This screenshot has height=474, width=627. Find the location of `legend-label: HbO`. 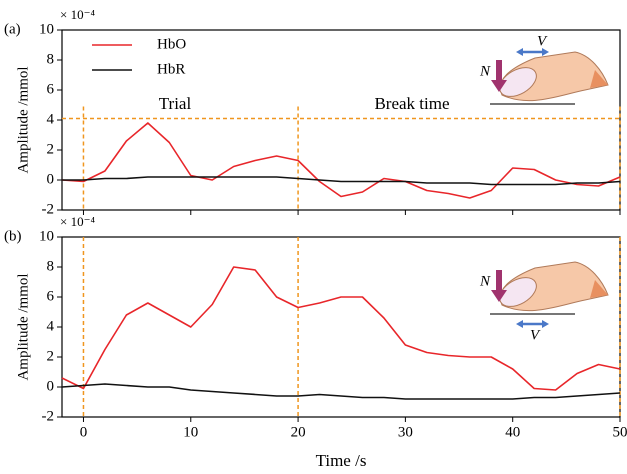

legend-label: HbO is located at coordinates (171, 44).